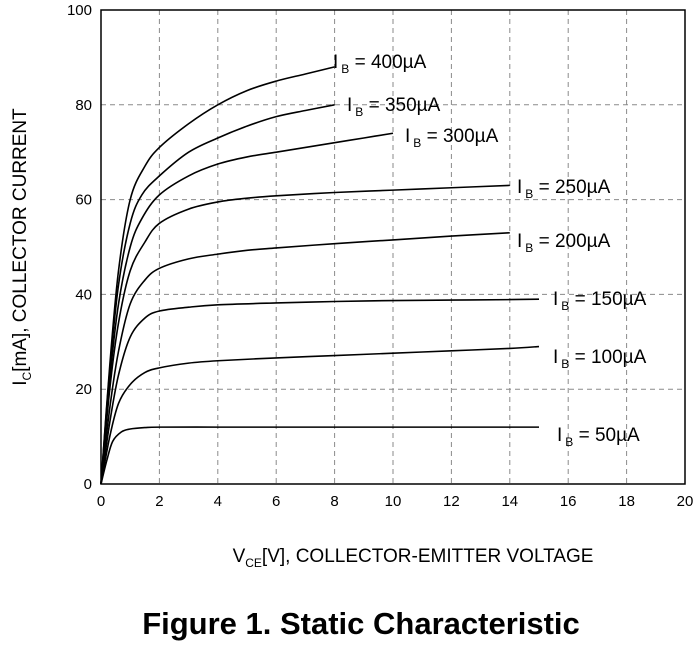 This screenshot has width=697, height=646. I want to click on y-tick-label: 60, so click(83, 200).